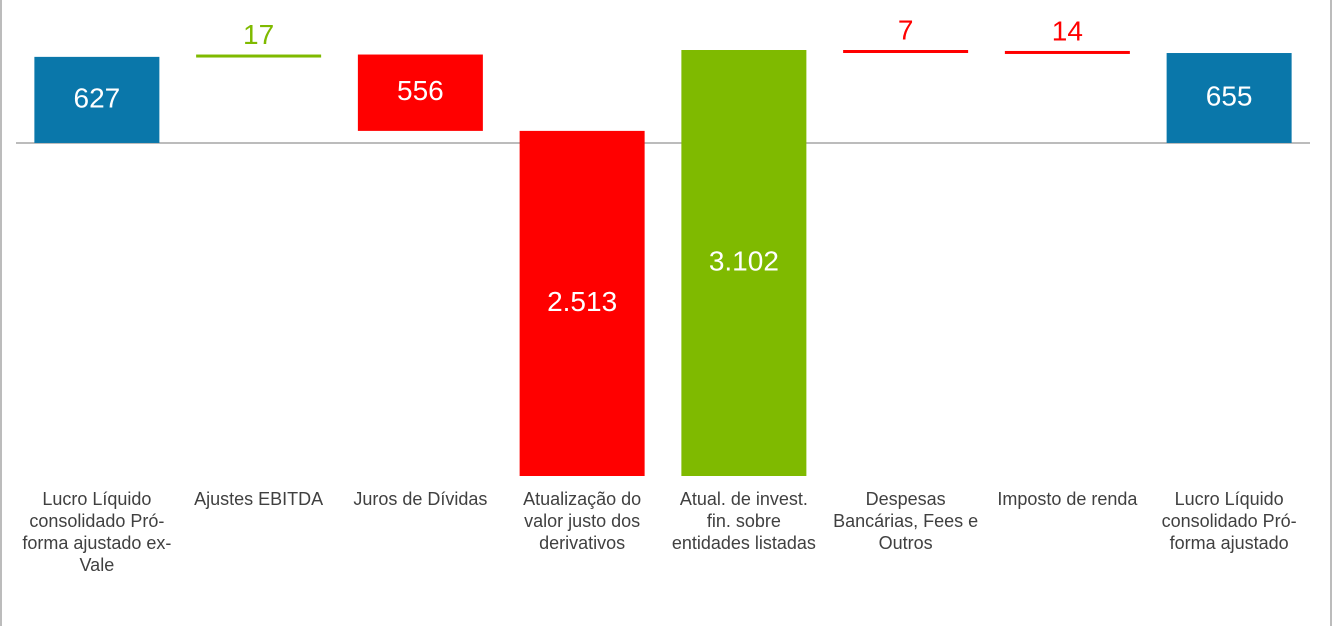 This screenshot has height=626, width=1332. I want to click on value-label: 556, so click(420, 90).